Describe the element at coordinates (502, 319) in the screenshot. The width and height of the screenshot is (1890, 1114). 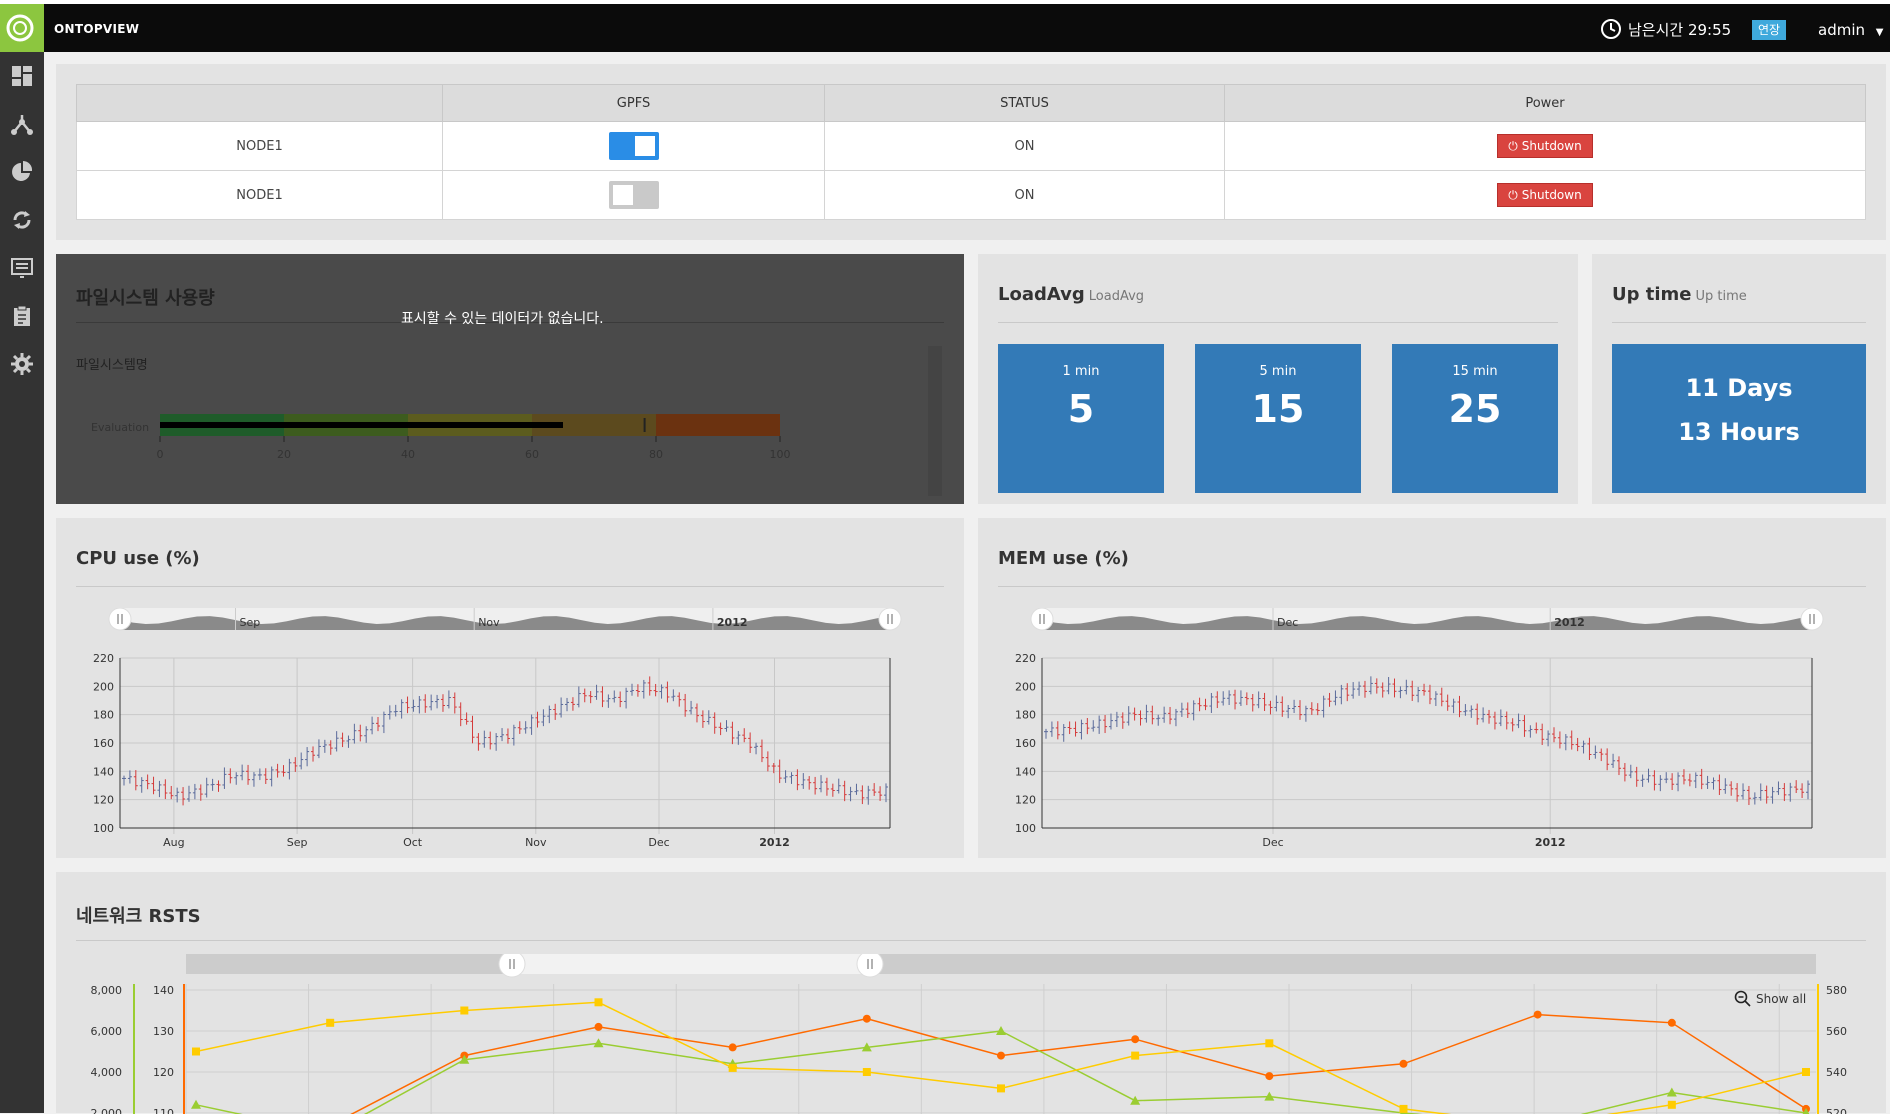
I see `no-data-message: 표시할 수 있는 데이터가 없습니다.` at that location.